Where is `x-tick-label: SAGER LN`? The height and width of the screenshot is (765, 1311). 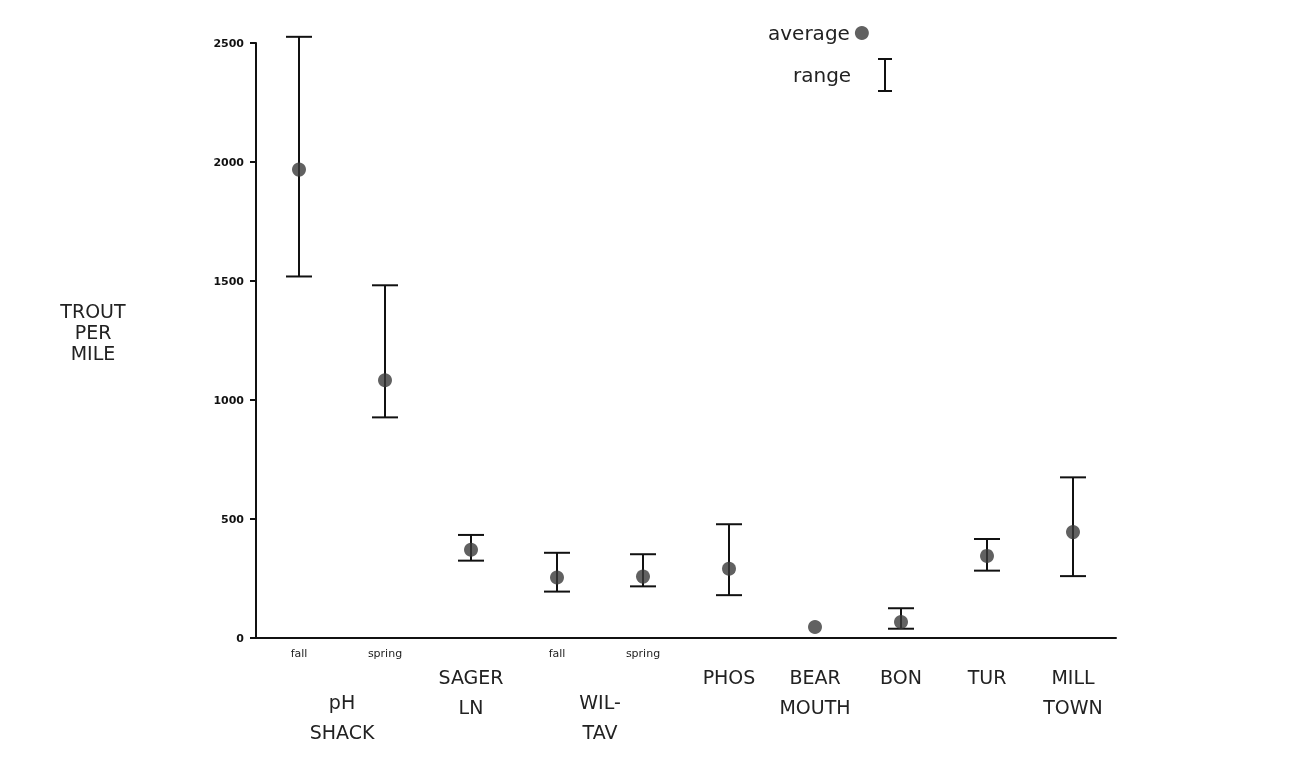 x-tick-label: SAGER LN is located at coordinates (471, 692).